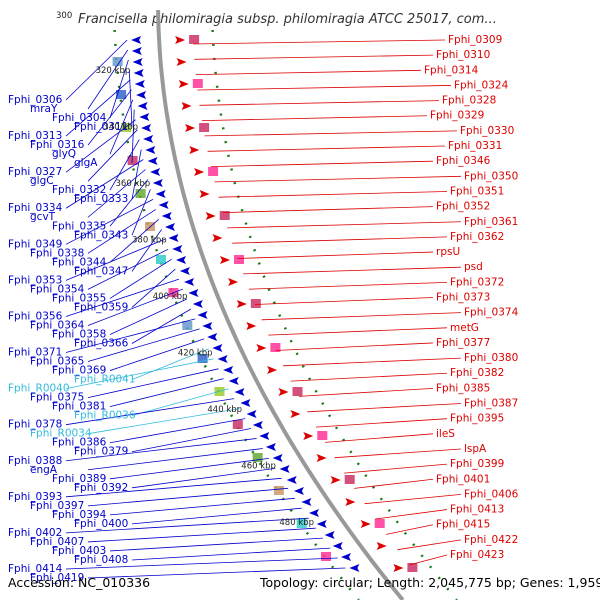  What do you see at coordinates (463, 298) in the screenshot?
I see `gene-label-right: Fphi_0373` at bounding box center [463, 298].